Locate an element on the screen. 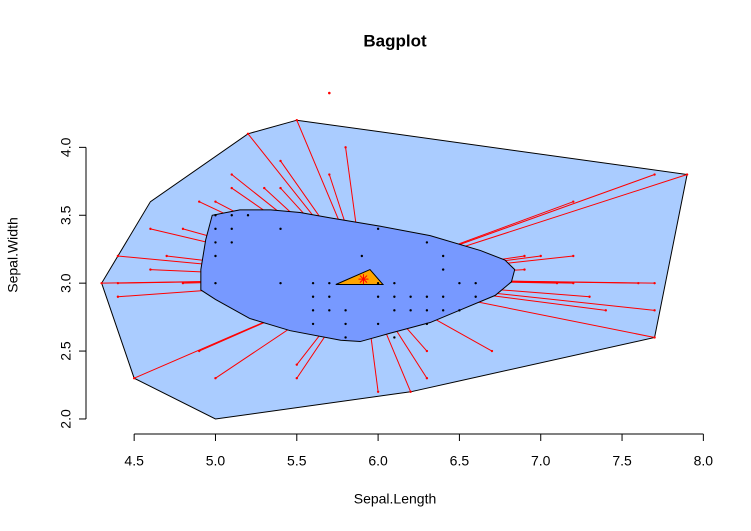  median-region is located at coordinates (360, 277).